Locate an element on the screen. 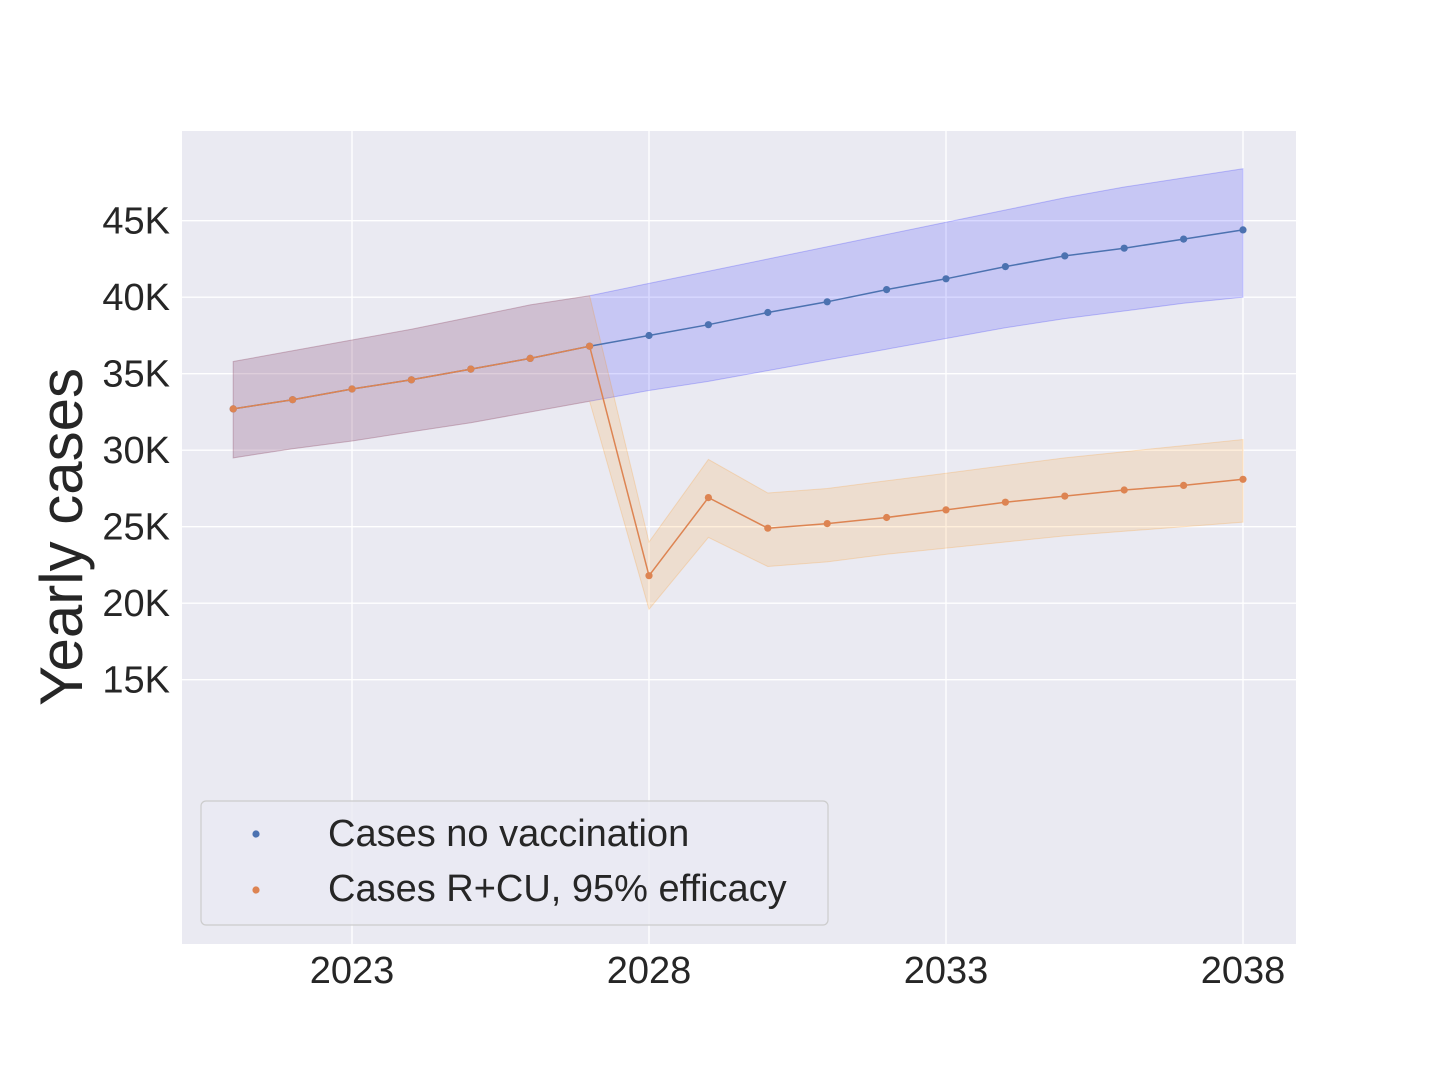 Image resolution: width=1440 pixels, height=1080 pixels. x-tick-label-2023: 2023 is located at coordinates (352, 971).